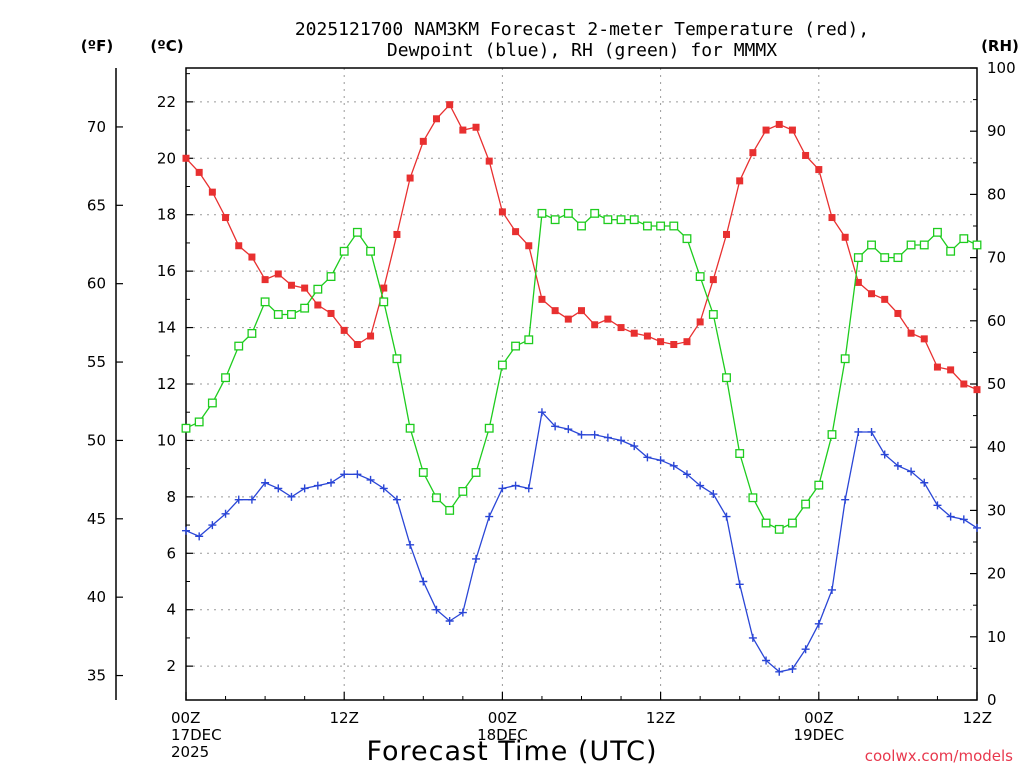 This screenshot has width=1024, height=768. I want to click on celsius-tick-label: 4, so click(171, 610).